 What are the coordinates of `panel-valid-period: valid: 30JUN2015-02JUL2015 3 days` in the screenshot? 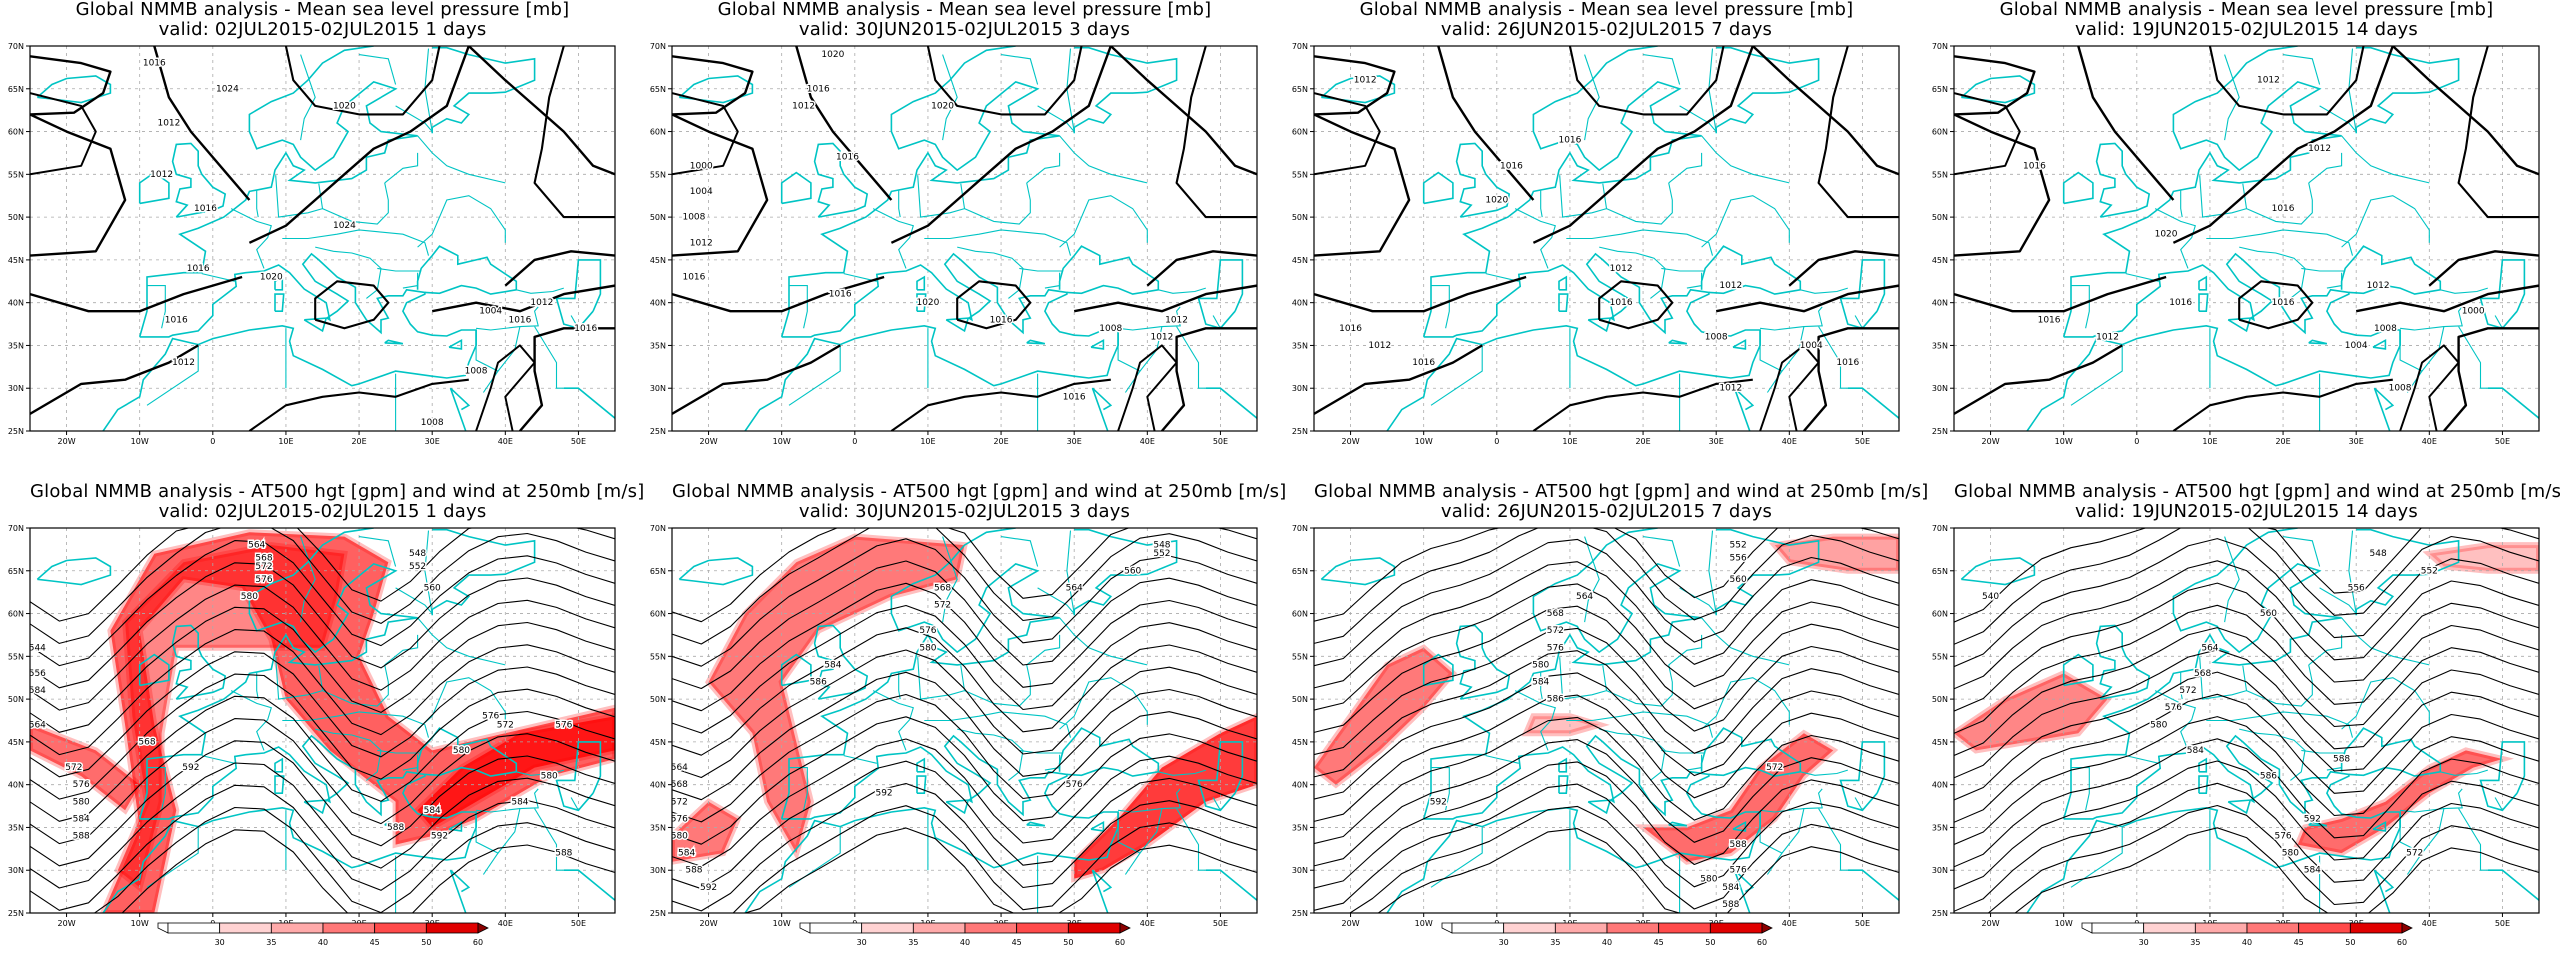 It's located at (964, 511).